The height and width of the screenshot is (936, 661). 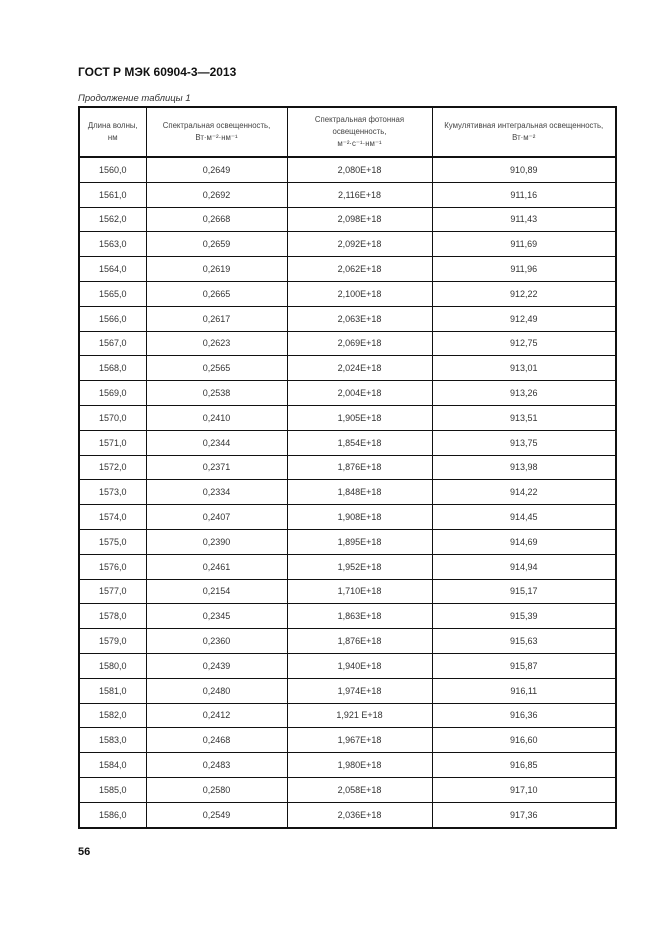 What do you see at coordinates (112, 393) in the screenshot?
I see `cell-wavelength: 1569,0` at bounding box center [112, 393].